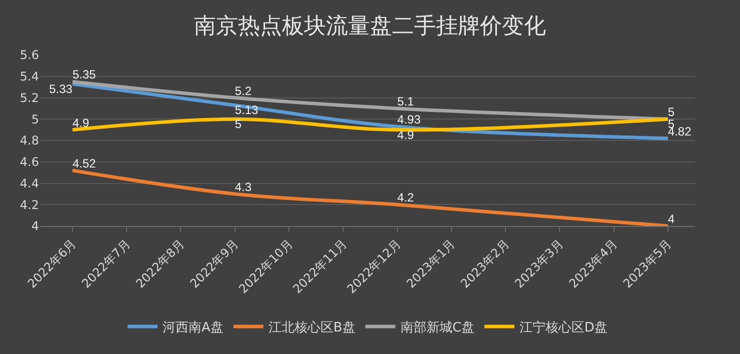 The width and height of the screenshot is (740, 354). I want to click on chart-title: 南京热点板块流量盘二手挂牌价变化, so click(370, 27).